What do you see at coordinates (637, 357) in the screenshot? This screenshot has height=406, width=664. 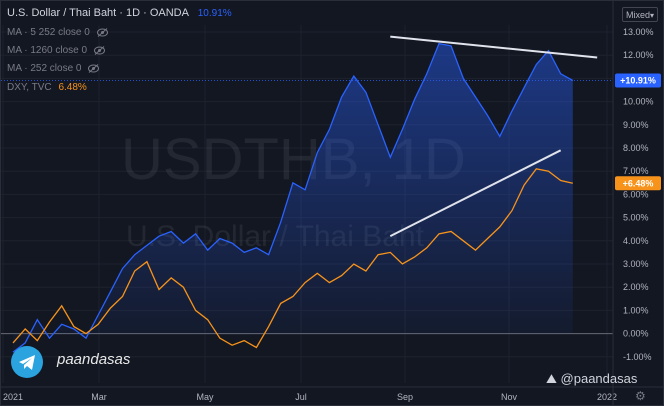 I see `y-tick-label: -1.00%` at bounding box center [637, 357].